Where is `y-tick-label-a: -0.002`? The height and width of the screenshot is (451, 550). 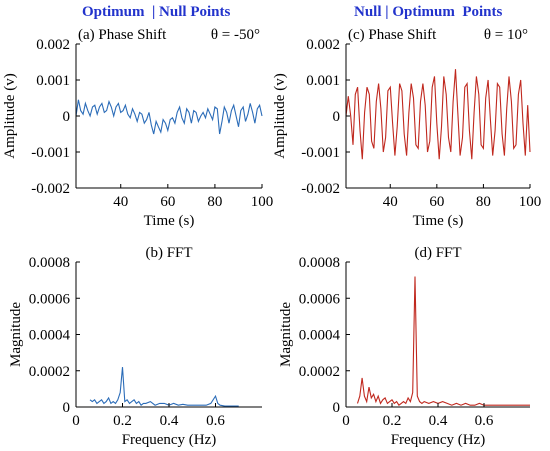 y-tick-label-a: -0.002 is located at coordinates (50, 189).